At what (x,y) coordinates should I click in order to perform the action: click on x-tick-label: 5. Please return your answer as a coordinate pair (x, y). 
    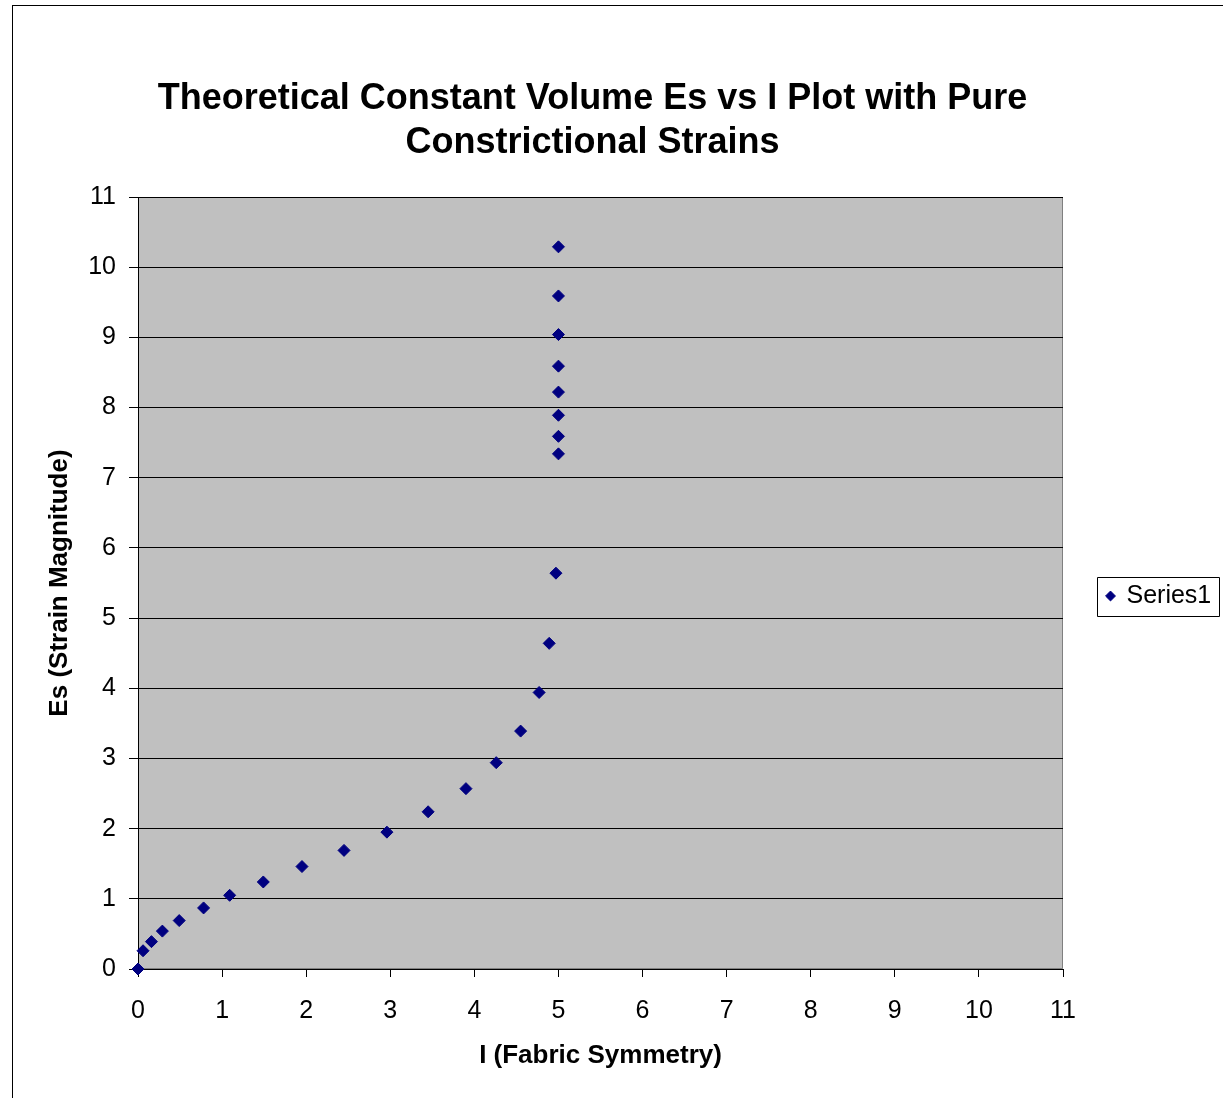
    Looking at the image, I should click on (558, 1008).